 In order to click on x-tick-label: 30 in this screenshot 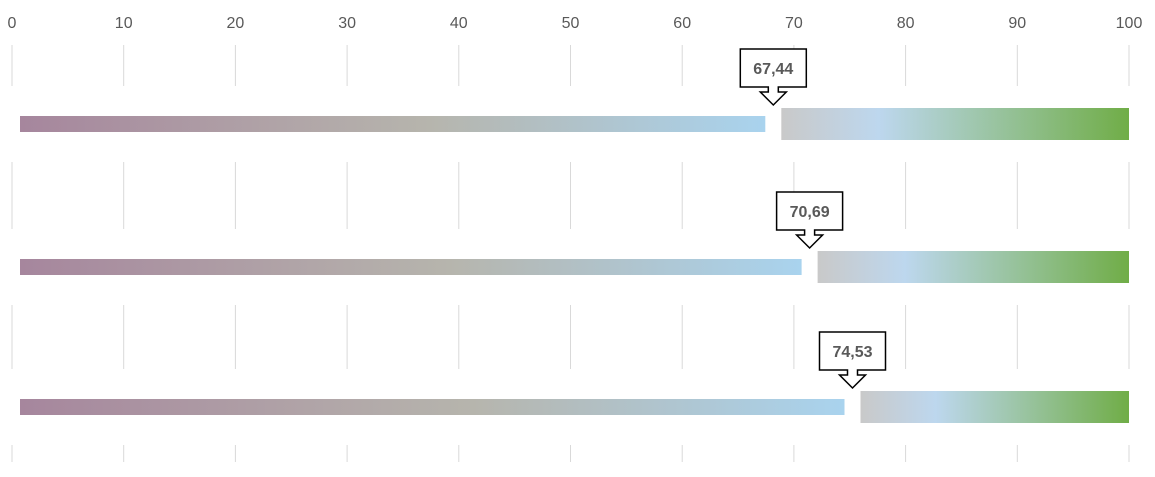, I will do `click(347, 23)`.